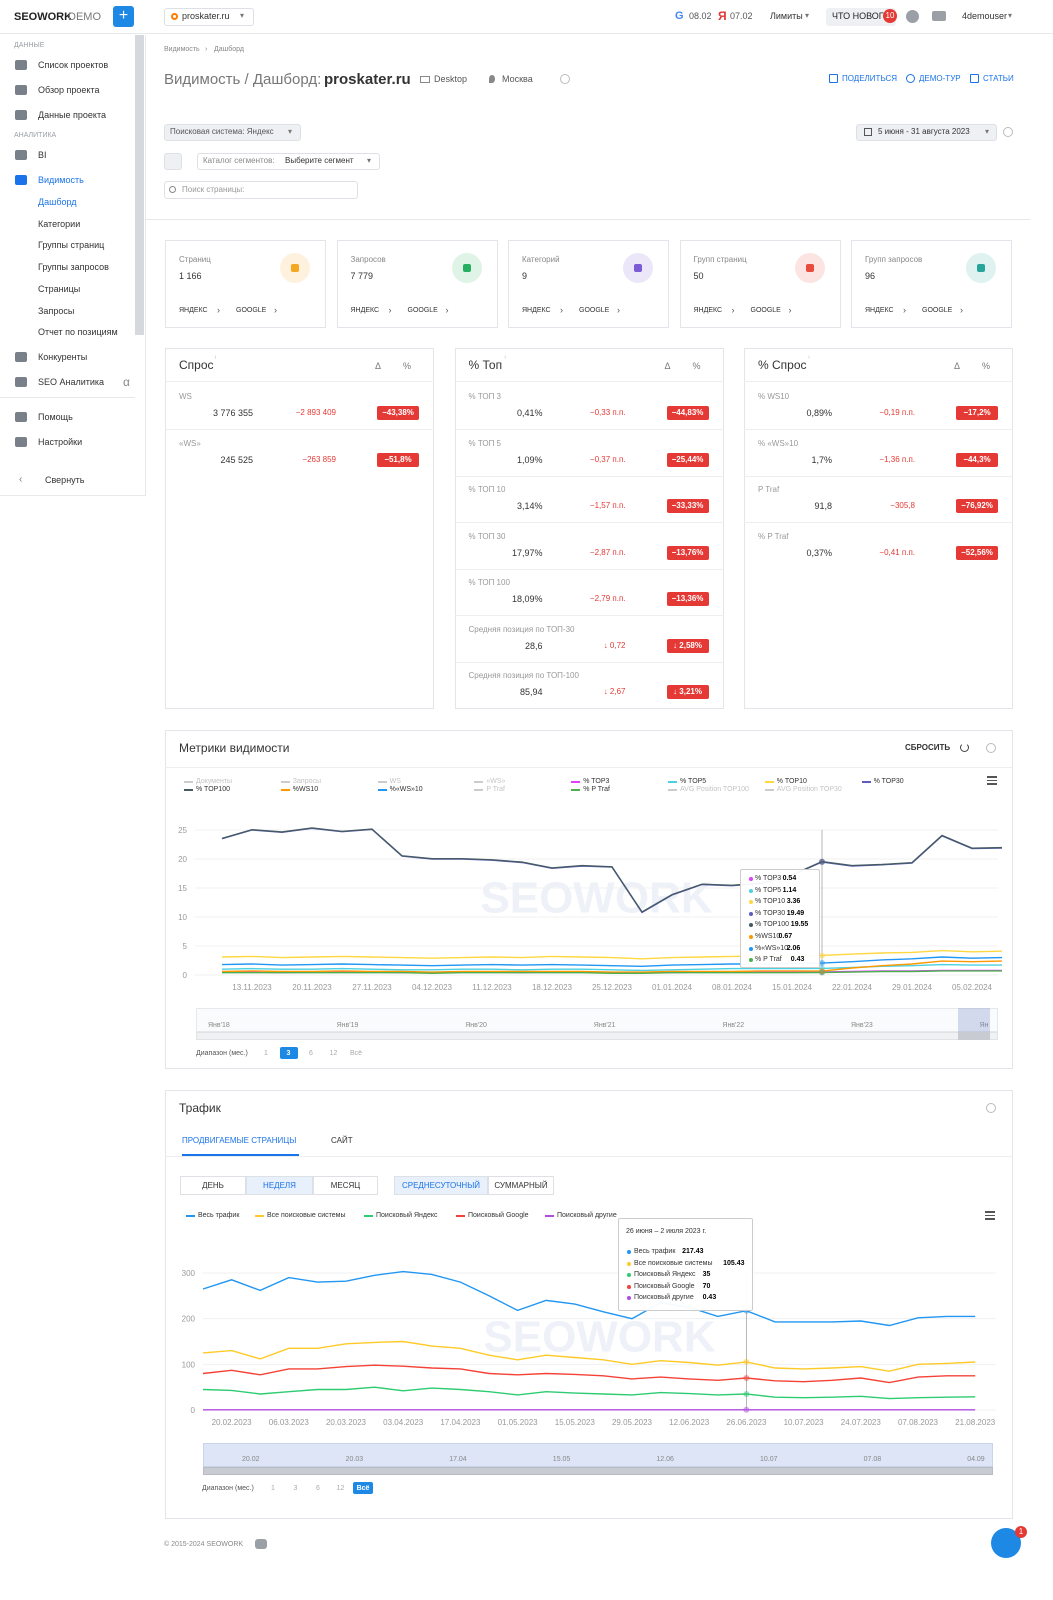 Image resolution: width=1053 pixels, height=1600 pixels. Describe the element at coordinates (495, 789) in the screenshot. I see `legend-item: P Traf` at that location.